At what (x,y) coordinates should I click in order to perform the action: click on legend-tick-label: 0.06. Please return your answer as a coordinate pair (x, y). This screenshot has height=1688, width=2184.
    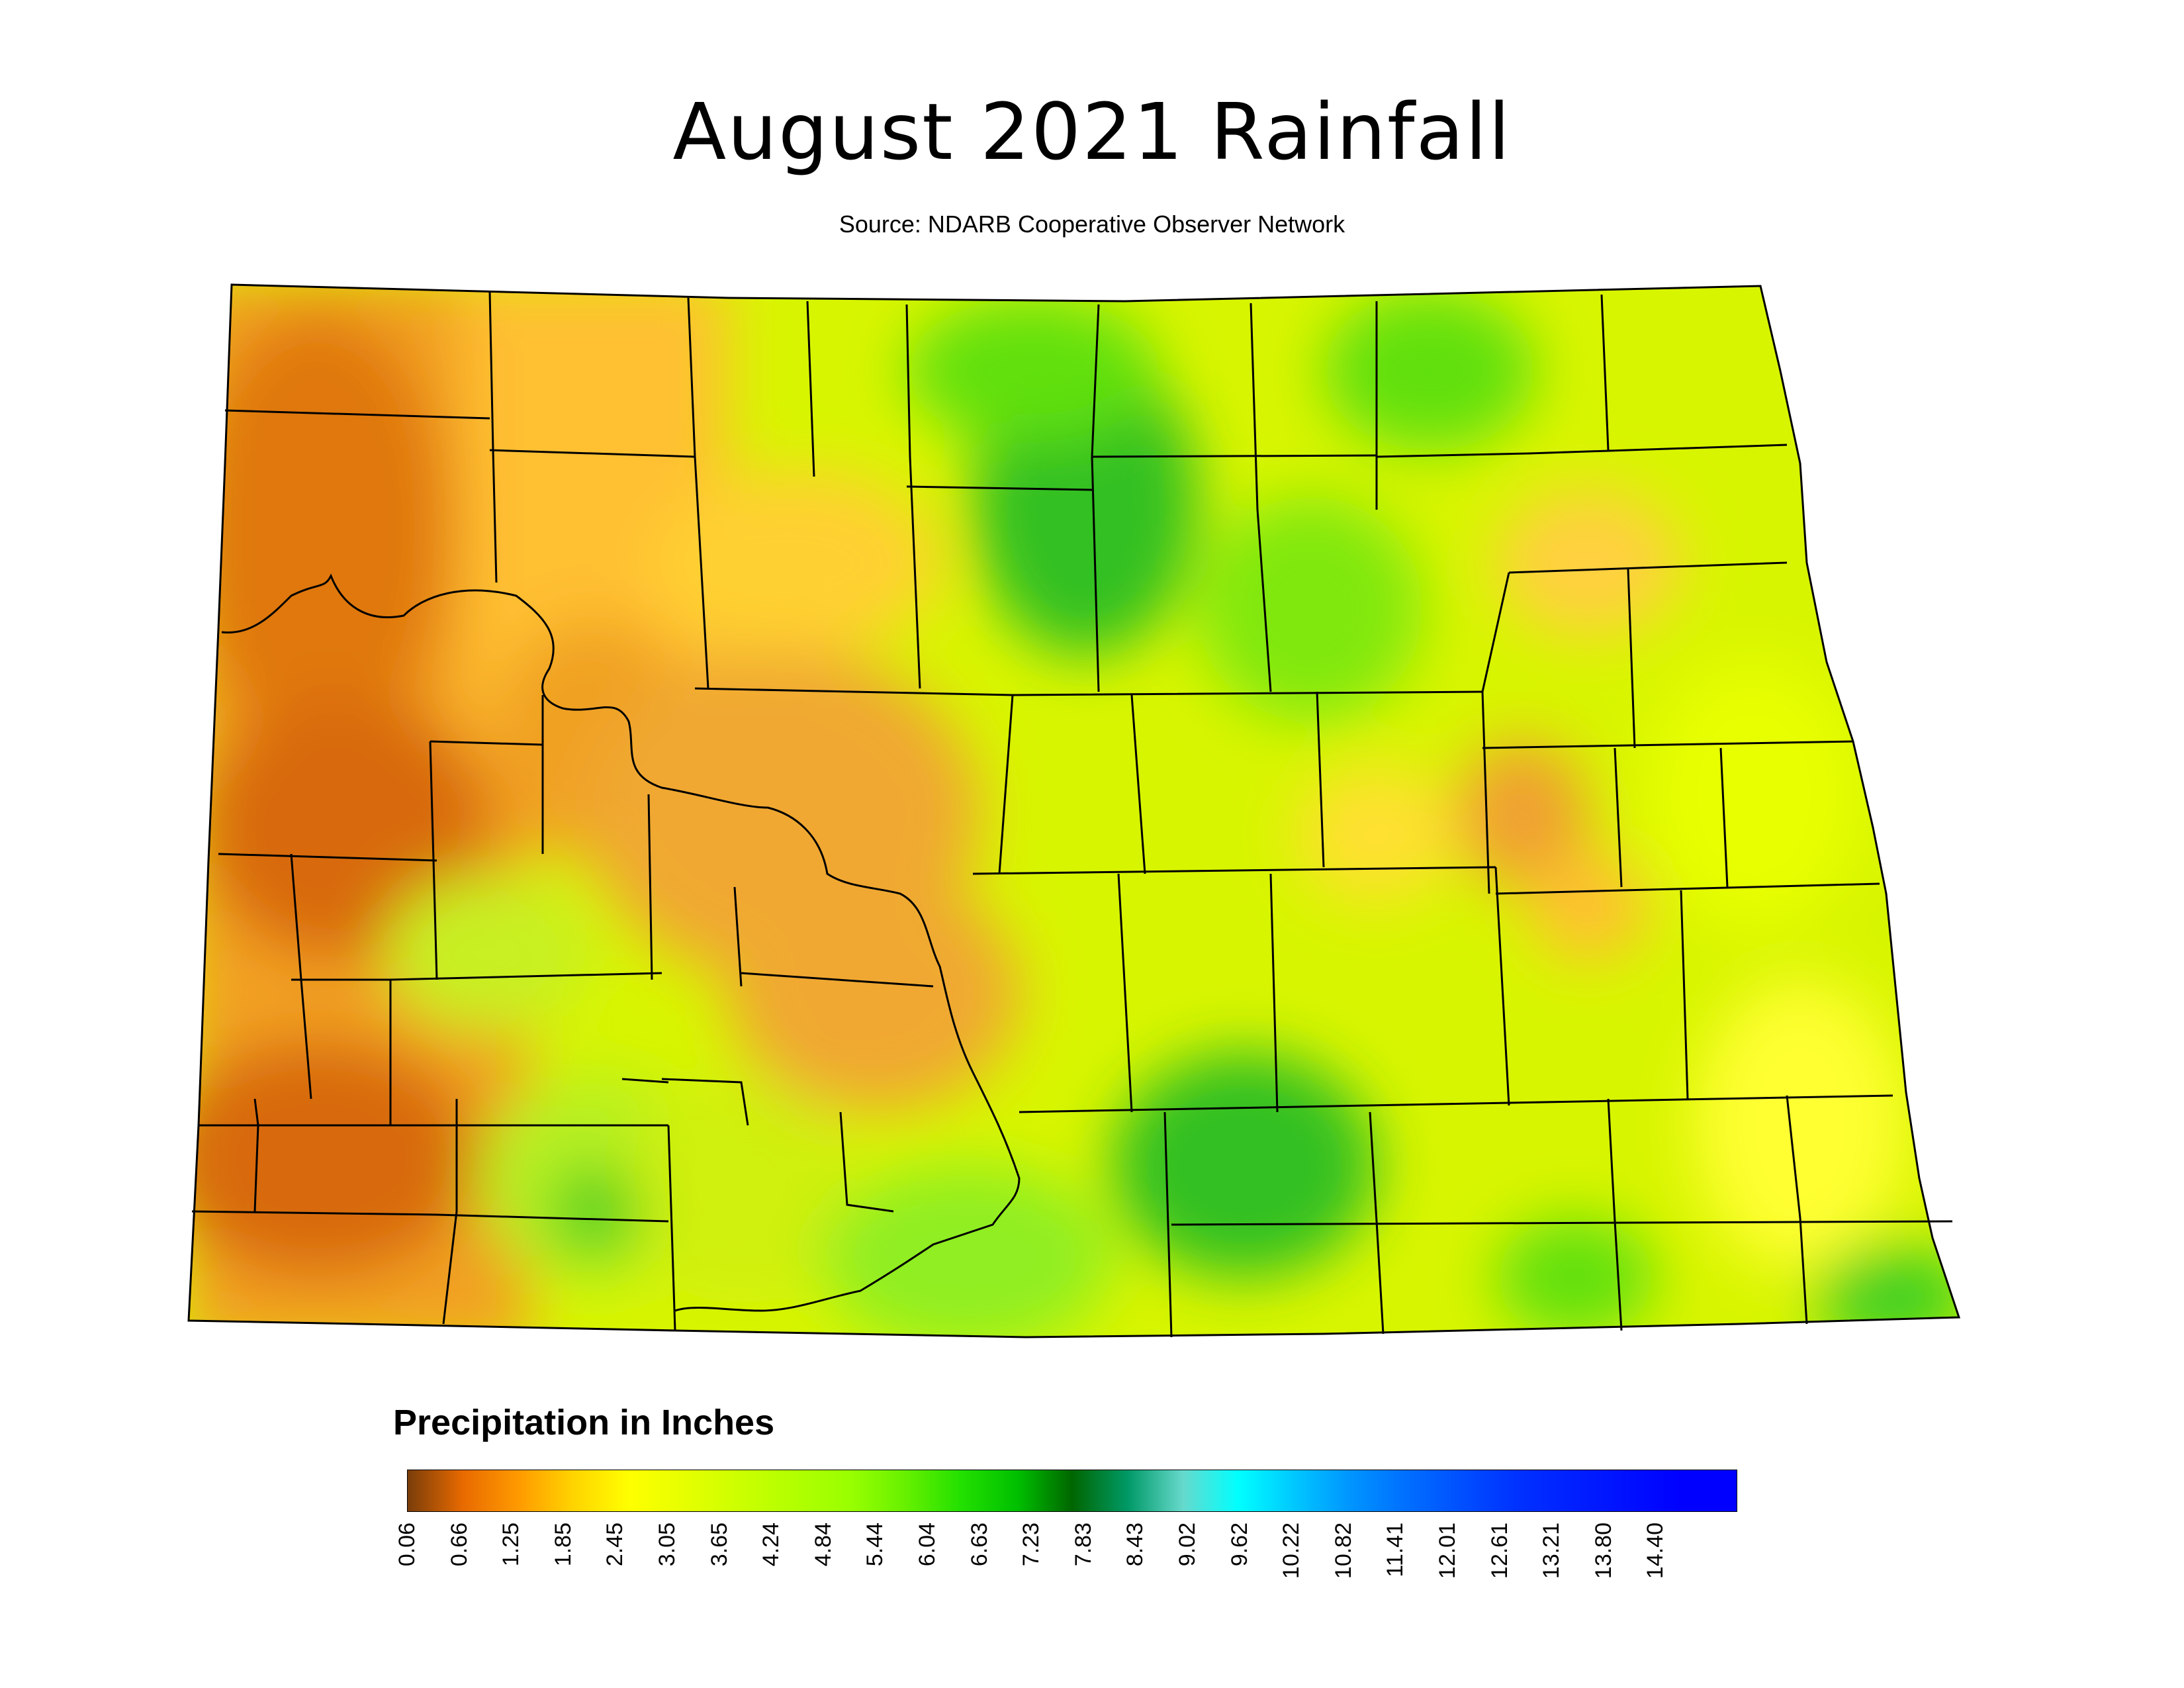
    Looking at the image, I should click on (407, 1545).